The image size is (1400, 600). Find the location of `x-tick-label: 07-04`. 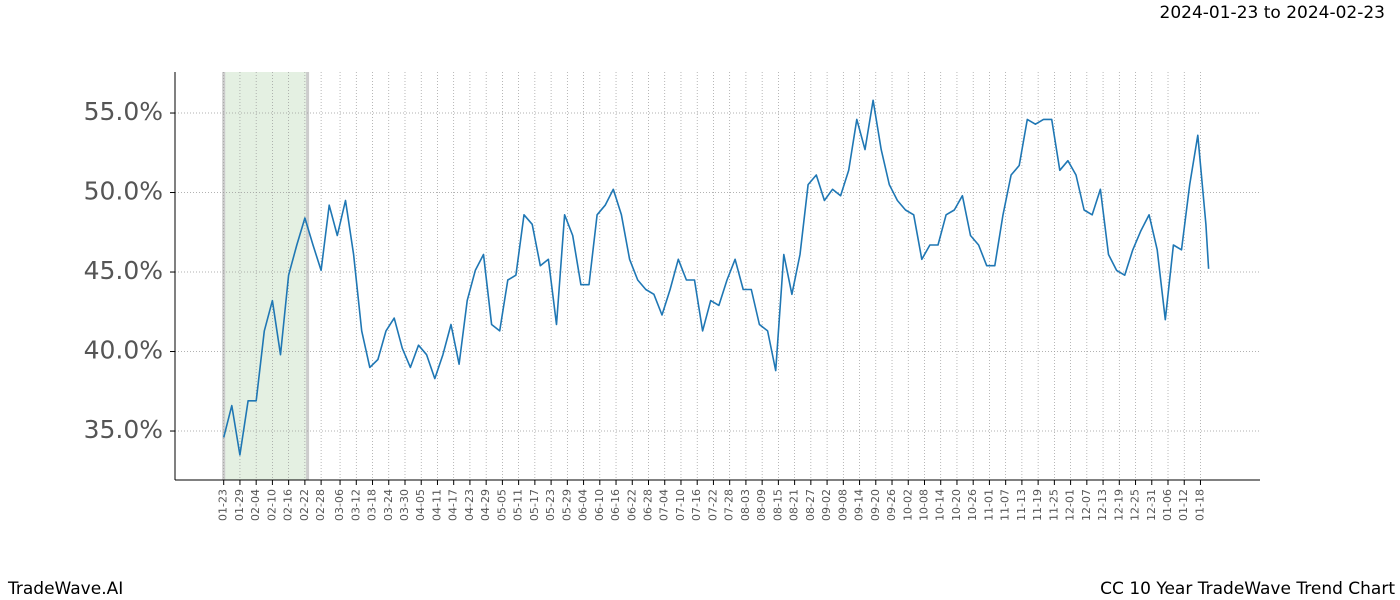

x-tick-label: 07-04 is located at coordinates (664, 505).